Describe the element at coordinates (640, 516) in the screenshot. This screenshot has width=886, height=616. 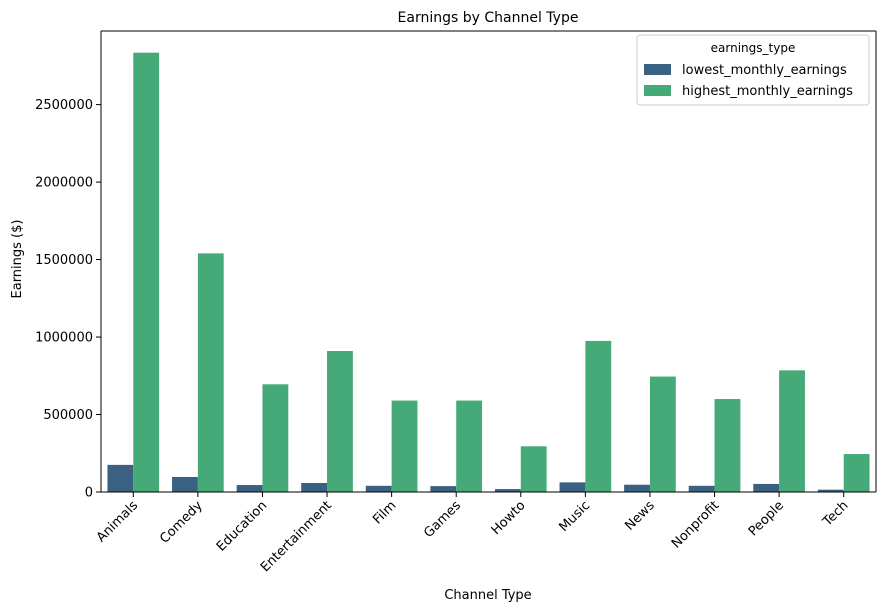
I see `x-tick-label: News` at that location.